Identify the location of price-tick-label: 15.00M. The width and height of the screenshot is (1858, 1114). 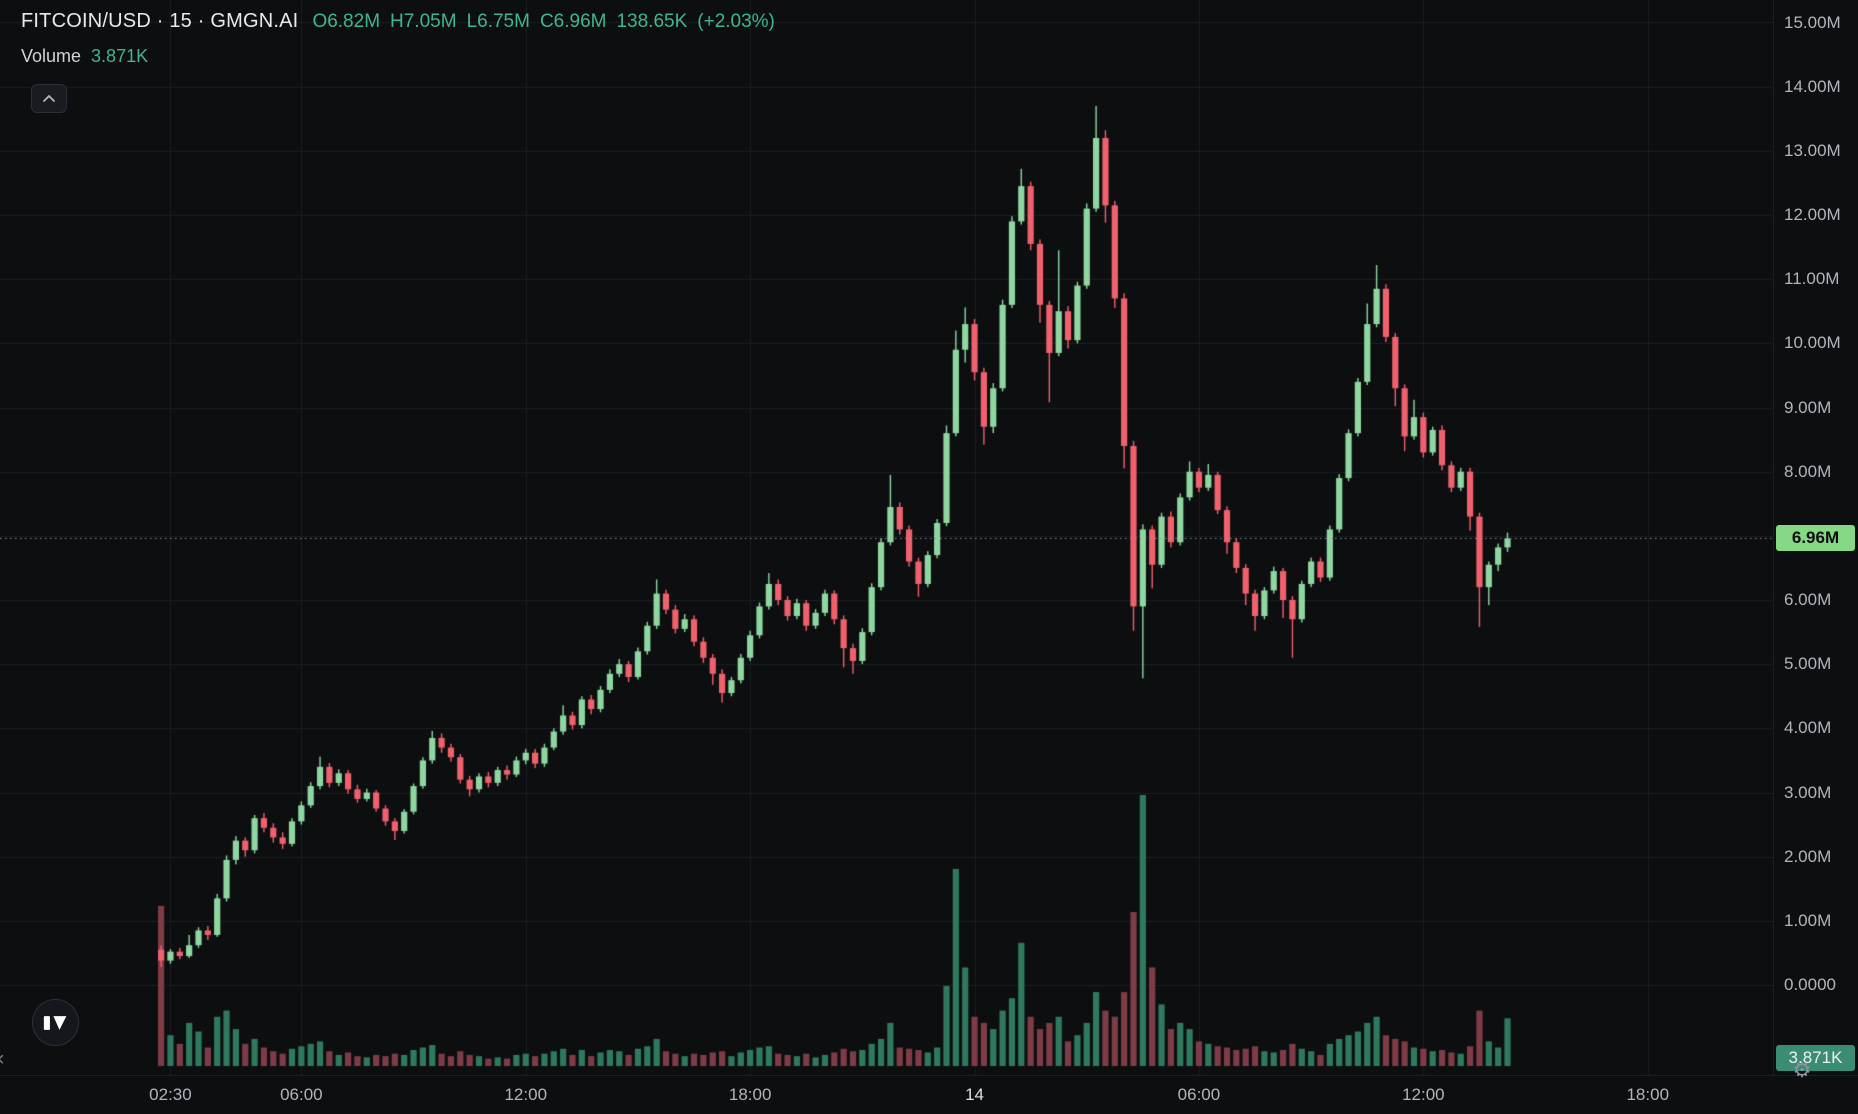
(1812, 22).